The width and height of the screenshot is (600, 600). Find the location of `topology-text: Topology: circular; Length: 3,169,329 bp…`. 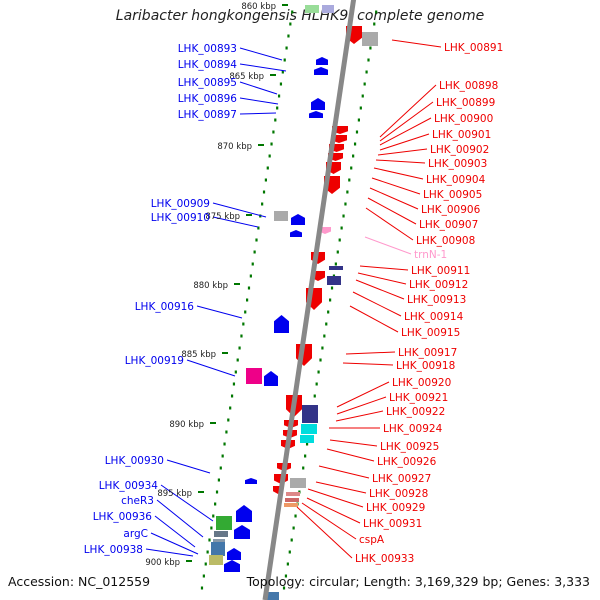

topology-text: Topology: circular; Length: 3,169,329 bp… is located at coordinates (418, 581).